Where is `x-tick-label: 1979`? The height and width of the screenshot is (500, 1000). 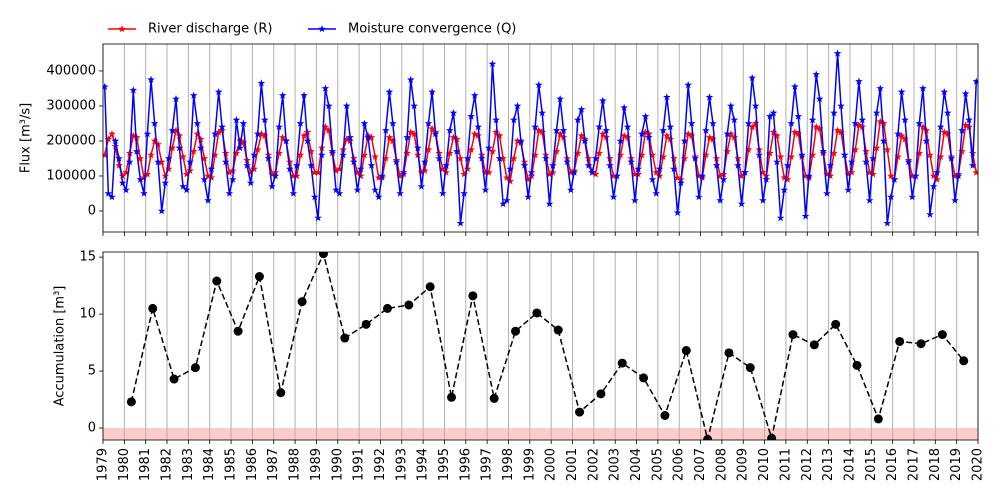 x-tick-label: 1979 is located at coordinates (103, 464).